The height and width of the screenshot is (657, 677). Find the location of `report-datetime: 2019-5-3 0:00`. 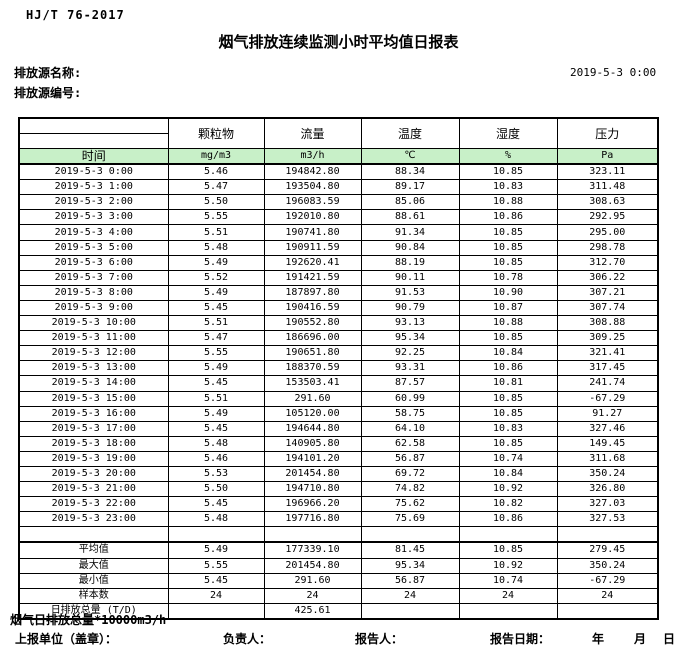

report-datetime: 2019-5-3 0:00 is located at coordinates (613, 72).